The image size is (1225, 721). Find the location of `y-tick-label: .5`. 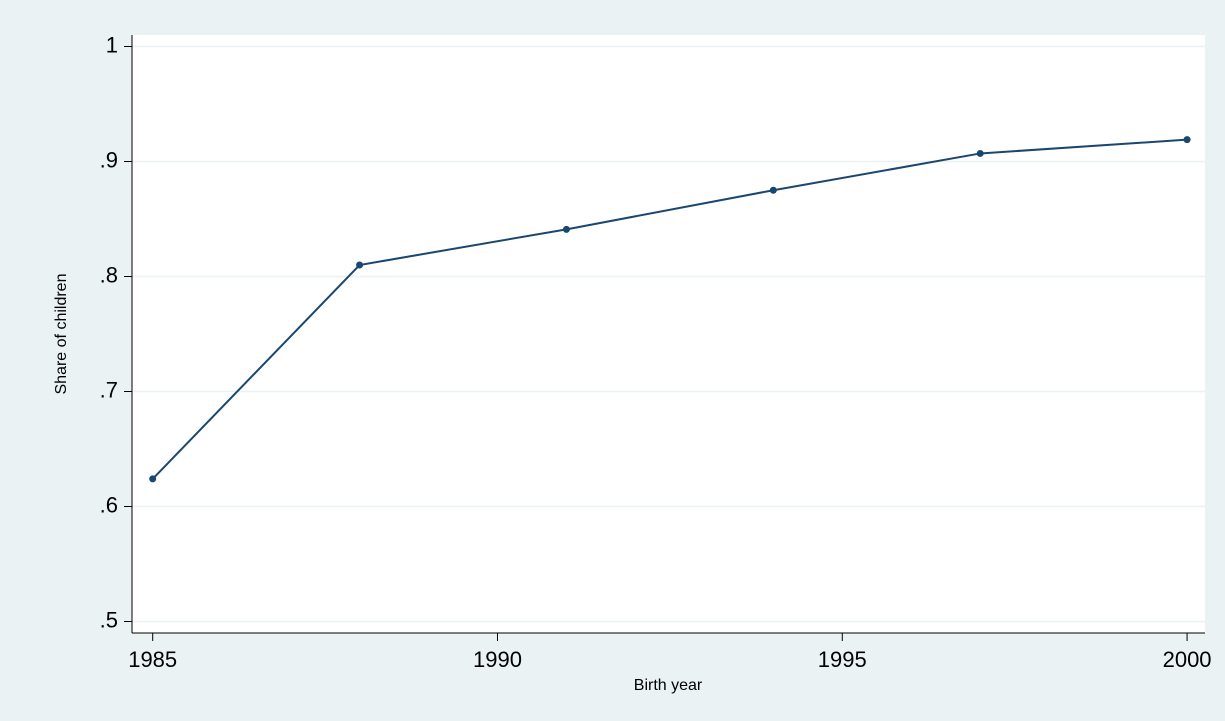

y-tick-label: .5 is located at coordinates (109, 619).